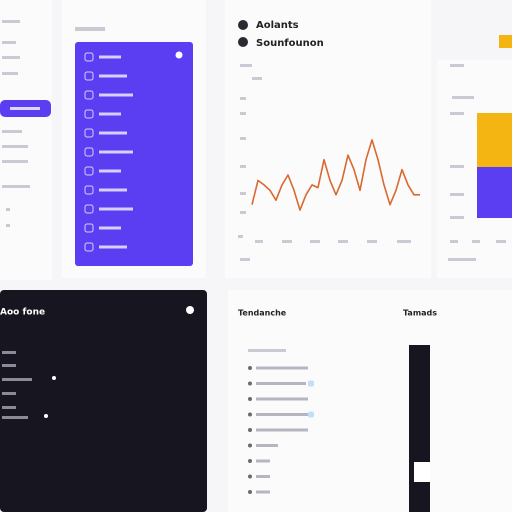 The width and height of the screenshot is (512, 512). I want to click on dark-title: Aoo fone, so click(22, 313).